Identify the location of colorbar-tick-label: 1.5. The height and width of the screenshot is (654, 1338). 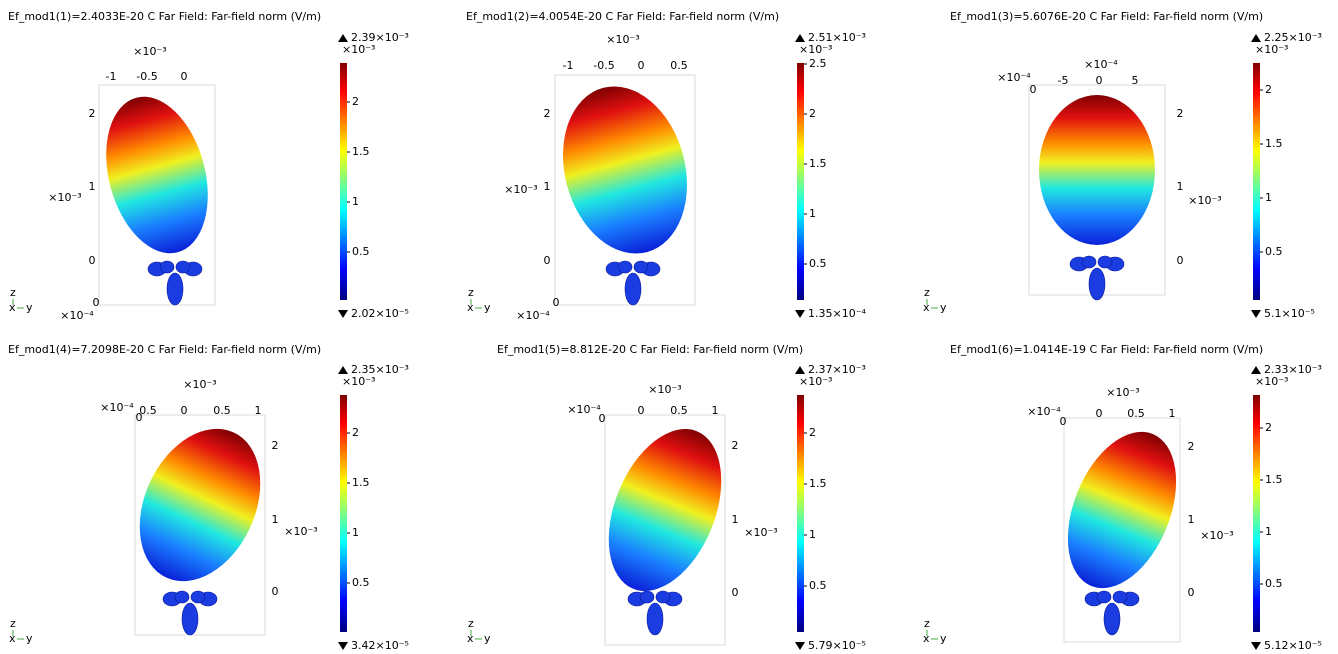
(361, 151).